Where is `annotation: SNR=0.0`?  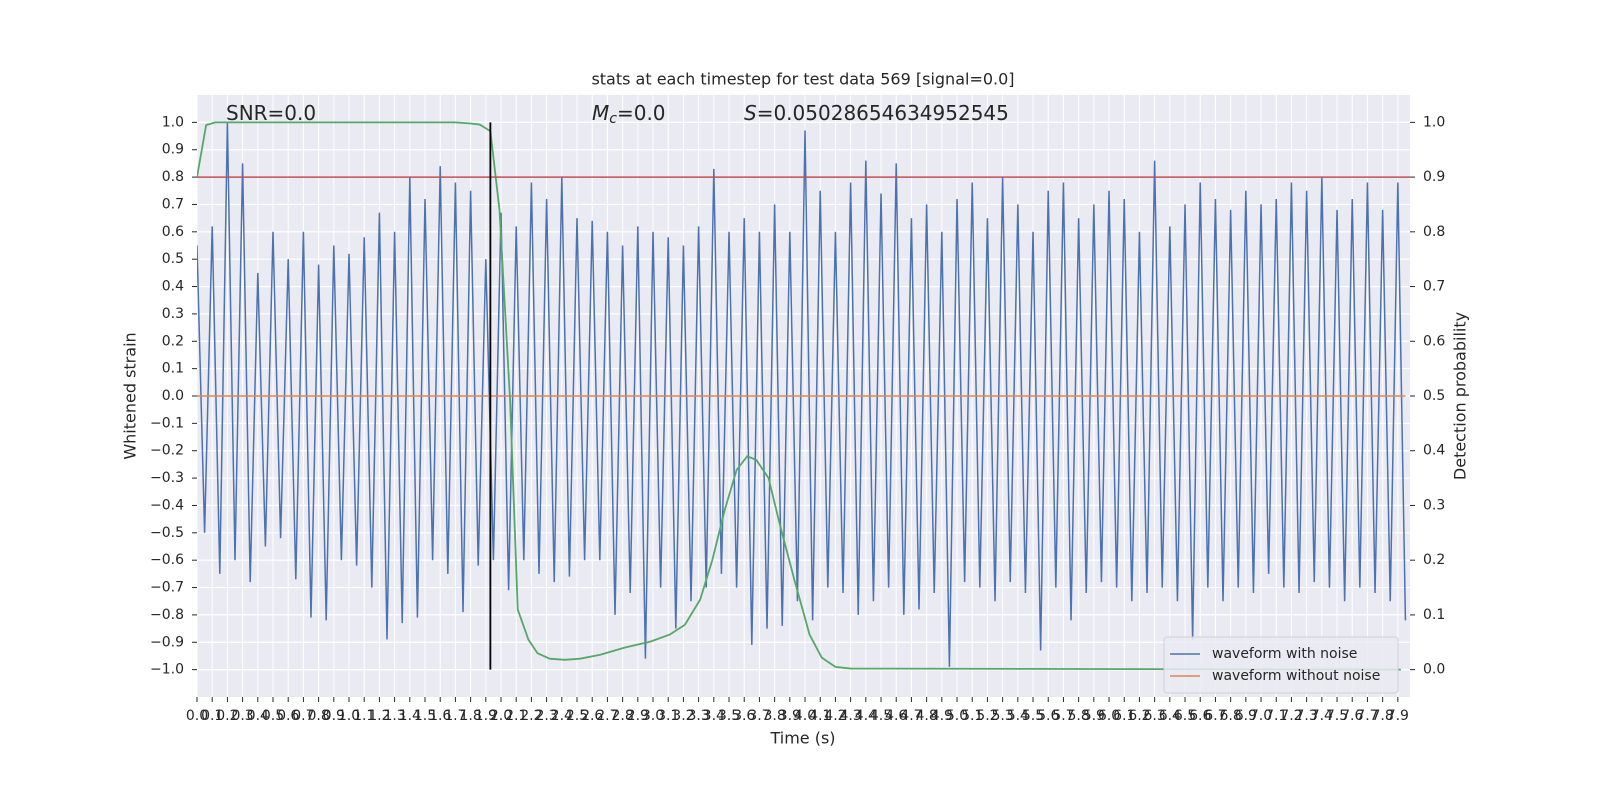 annotation: SNR=0.0 is located at coordinates (271, 113).